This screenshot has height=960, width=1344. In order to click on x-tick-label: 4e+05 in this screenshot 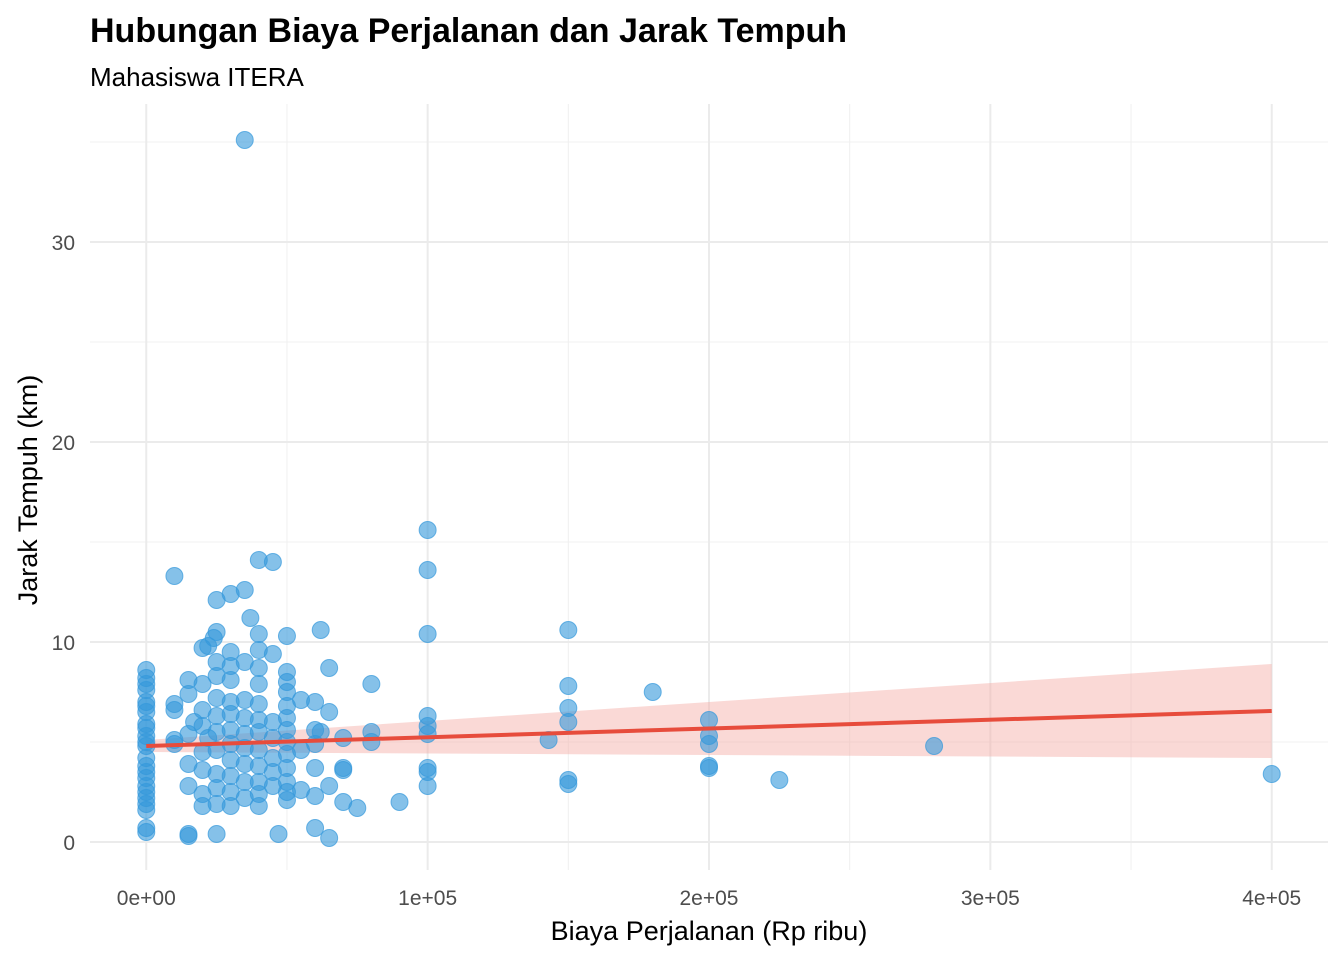, I will do `click(1271, 898)`.